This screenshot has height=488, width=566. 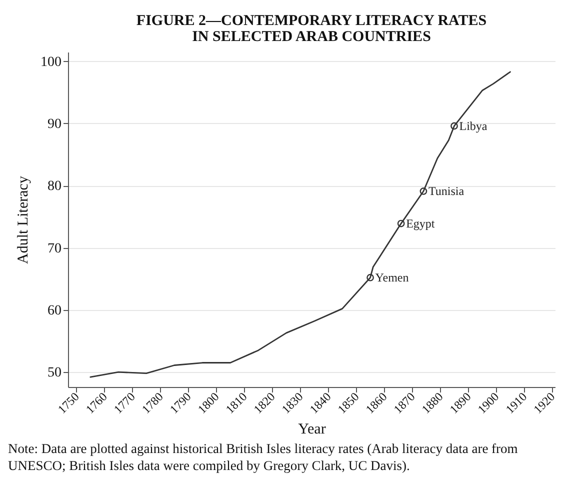 I want to click on annotation: Yemen, so click(x=392, y=277).